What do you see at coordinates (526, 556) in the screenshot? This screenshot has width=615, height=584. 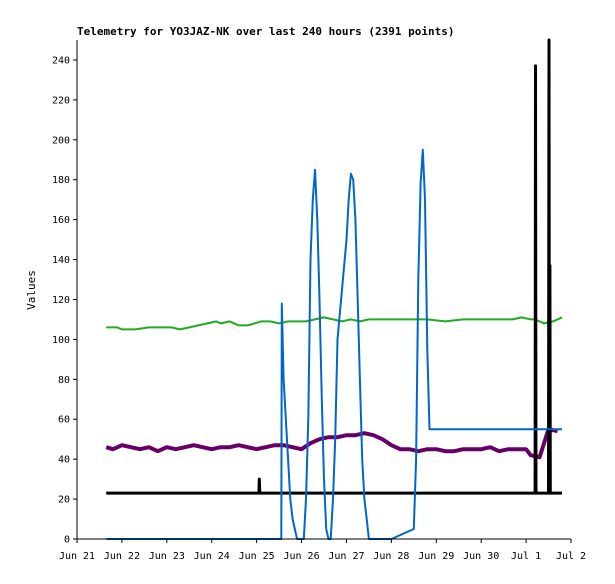 I see `x-tick-label: Jul 1` at bounding box center [526, 556].